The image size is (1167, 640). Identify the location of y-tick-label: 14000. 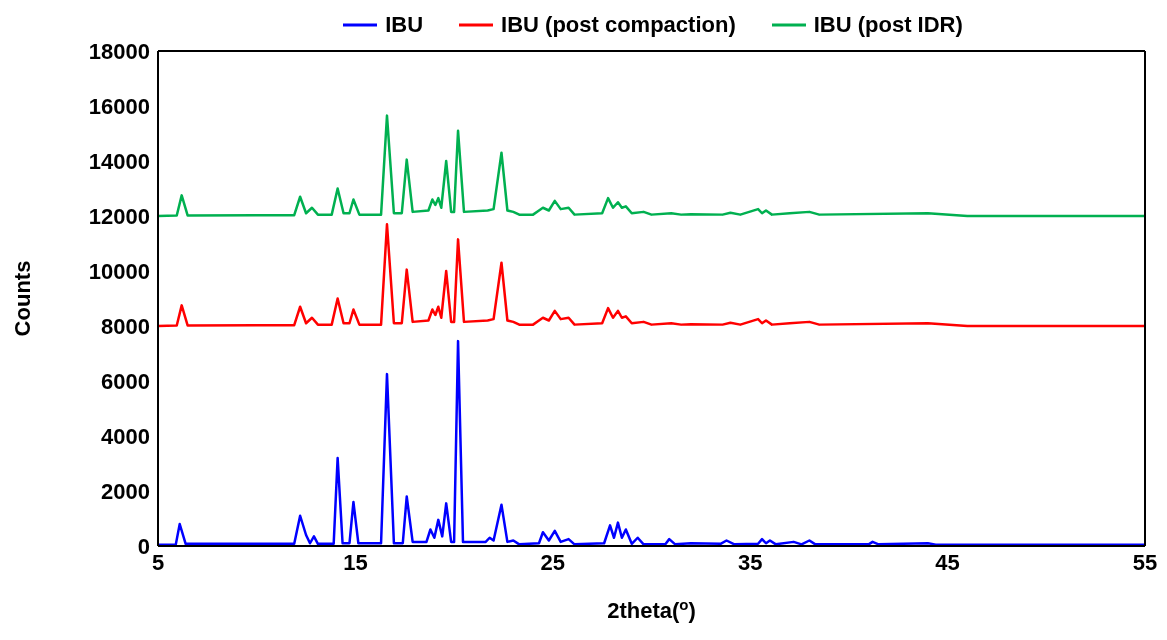
(119, 161).